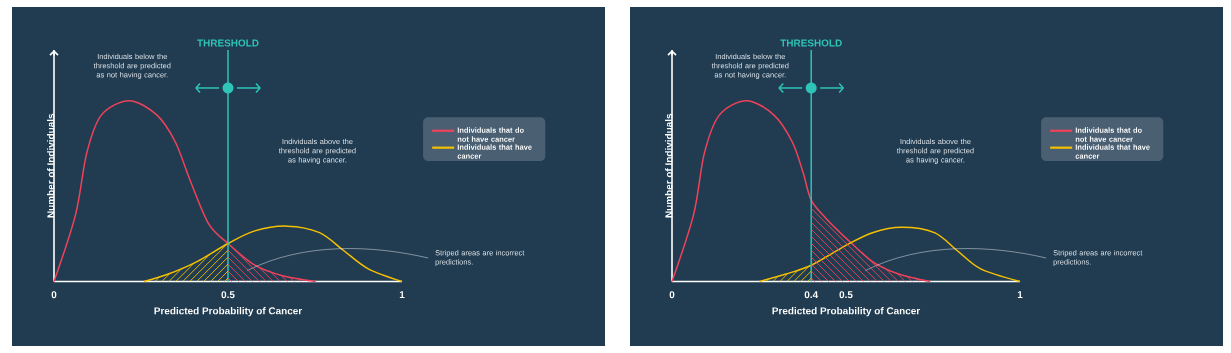 Image resolution: width=1231 pixels, height=353 pixels. Describe the element at coordinates (811, 295) in the screenshot. I see `x-tick-label: 0.4` at that location.